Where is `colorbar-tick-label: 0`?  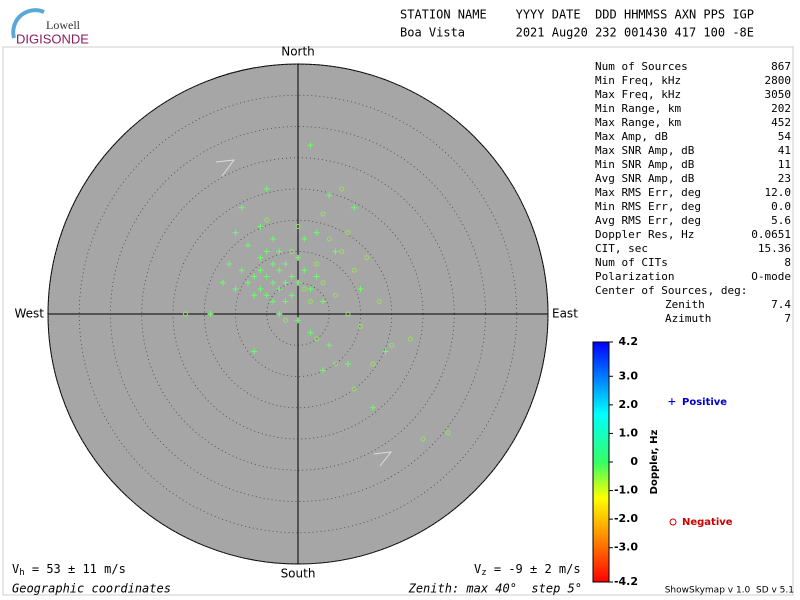
colorbar-tick-label: 0 is located at coordinates (634, 461).